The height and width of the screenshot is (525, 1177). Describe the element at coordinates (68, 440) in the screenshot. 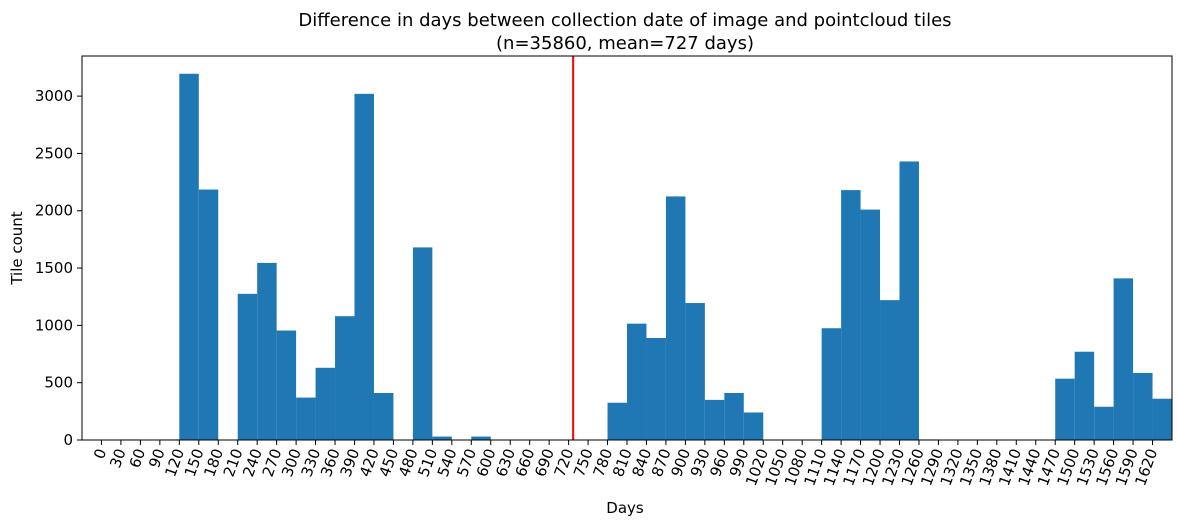

I see `y-tick-label: 0` at that location.